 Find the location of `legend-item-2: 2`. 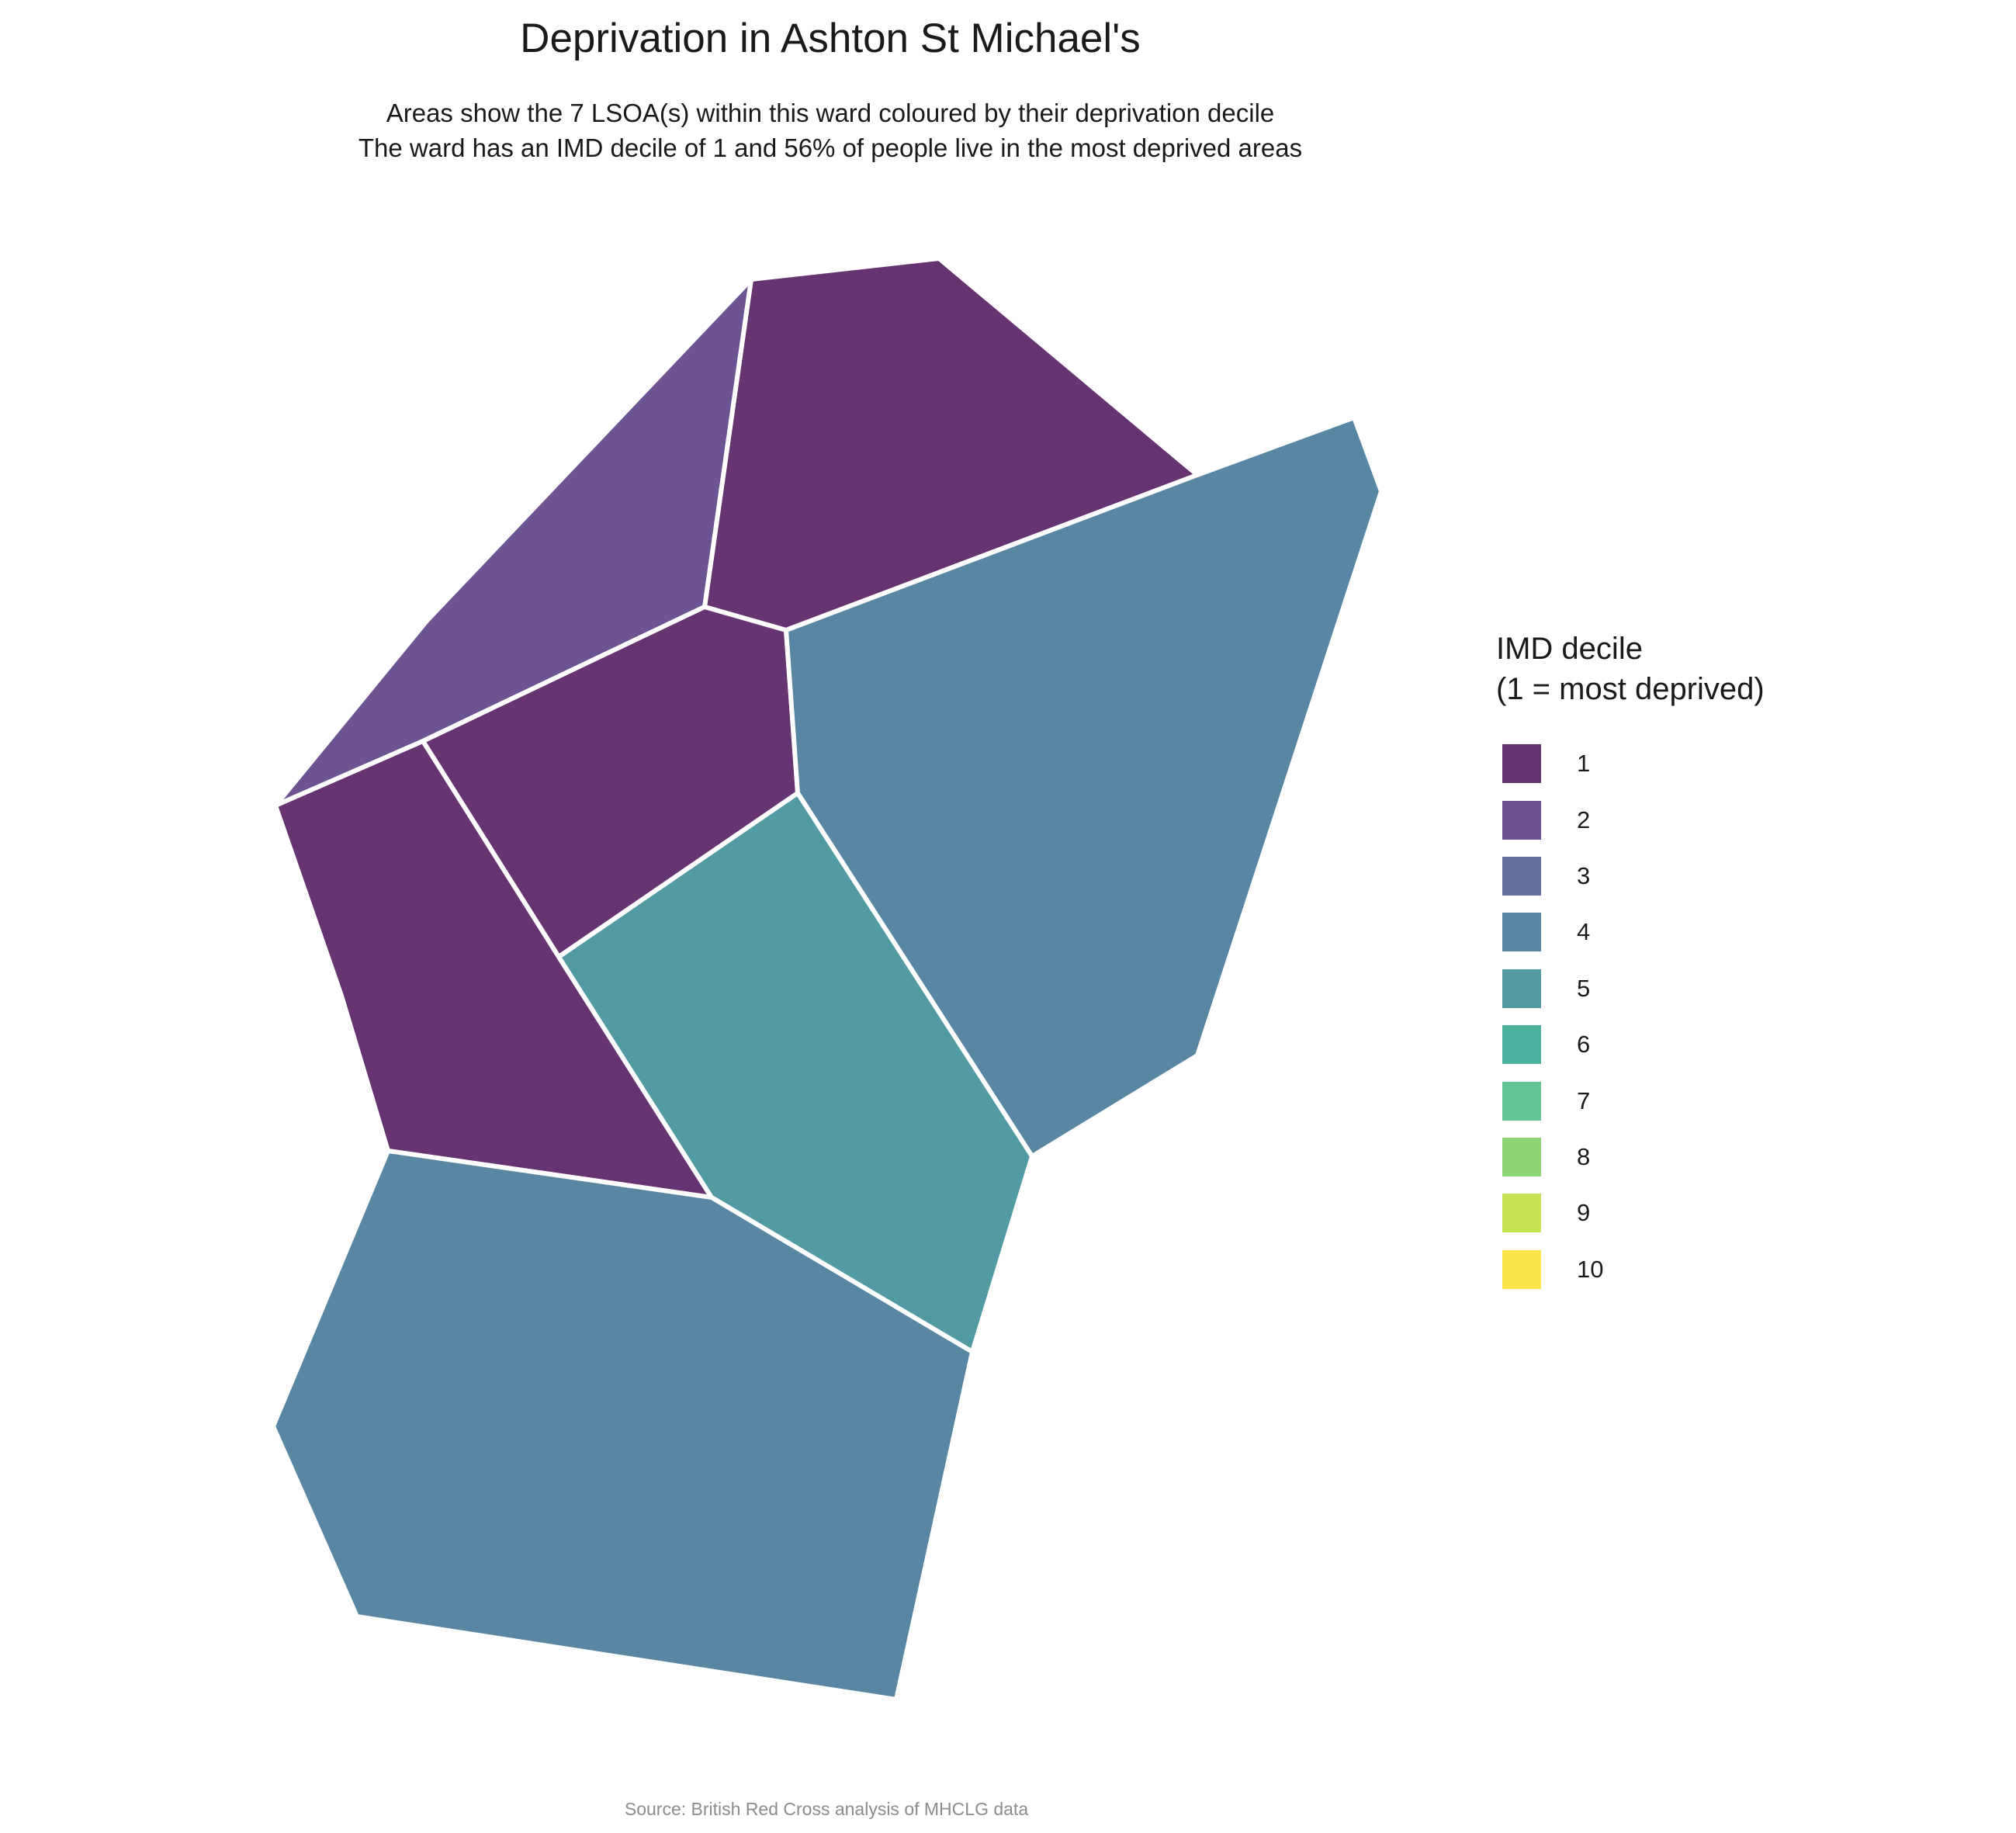

legend-item-2: 2 is located at coordinates (1631, 819).